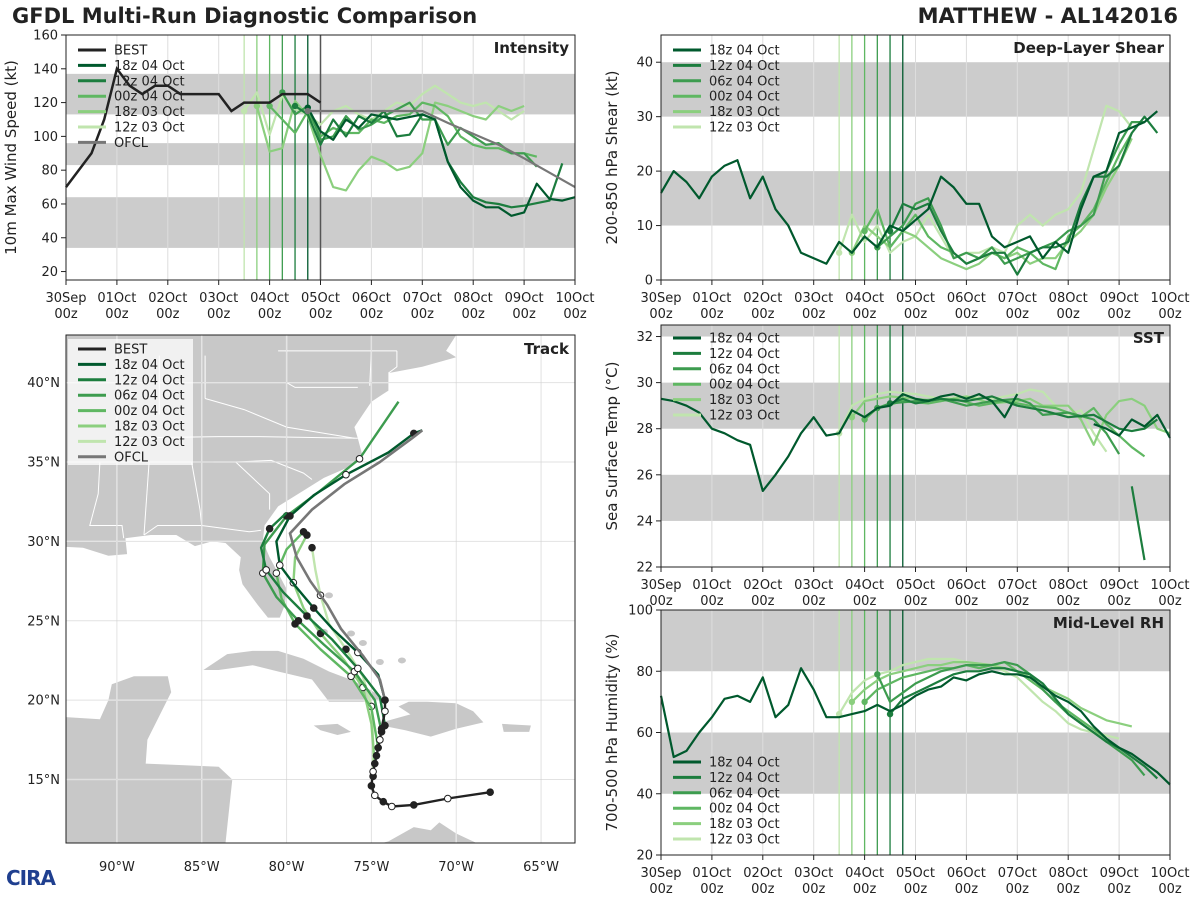  Describe the element at coordinates (49, 171) in the screenshot. I see `intensity-ytick-label: 80` at that location.